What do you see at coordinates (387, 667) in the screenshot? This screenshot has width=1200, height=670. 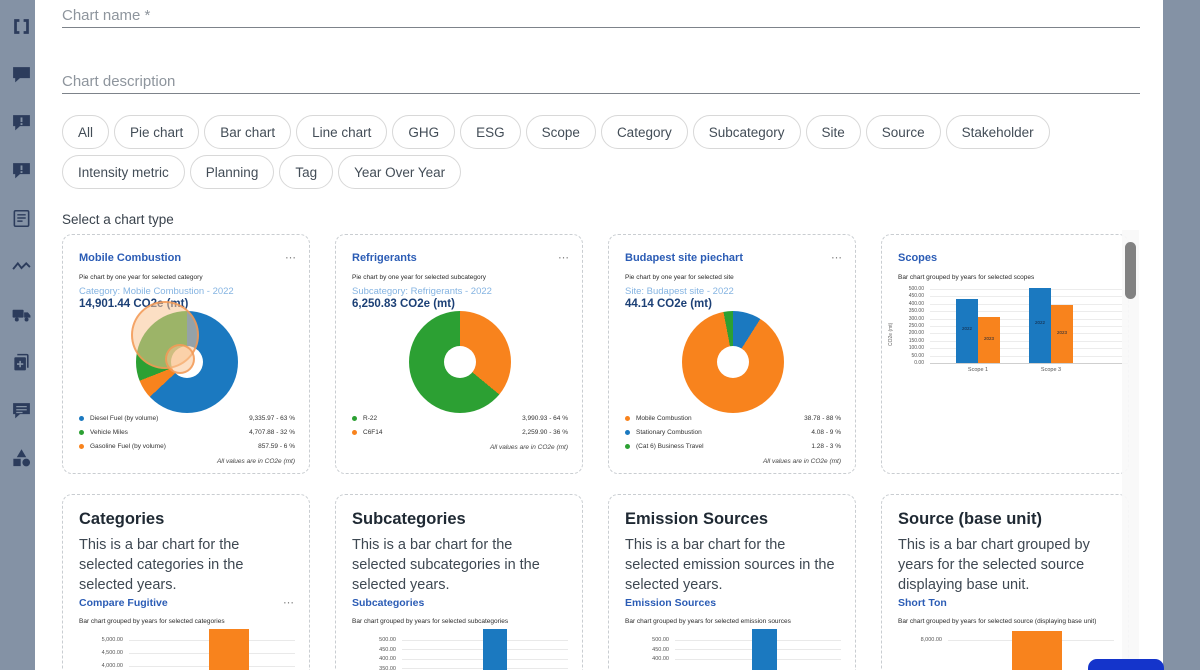 I see `mini-y-tick-label: 350.00` at bounding box center [387, 667].